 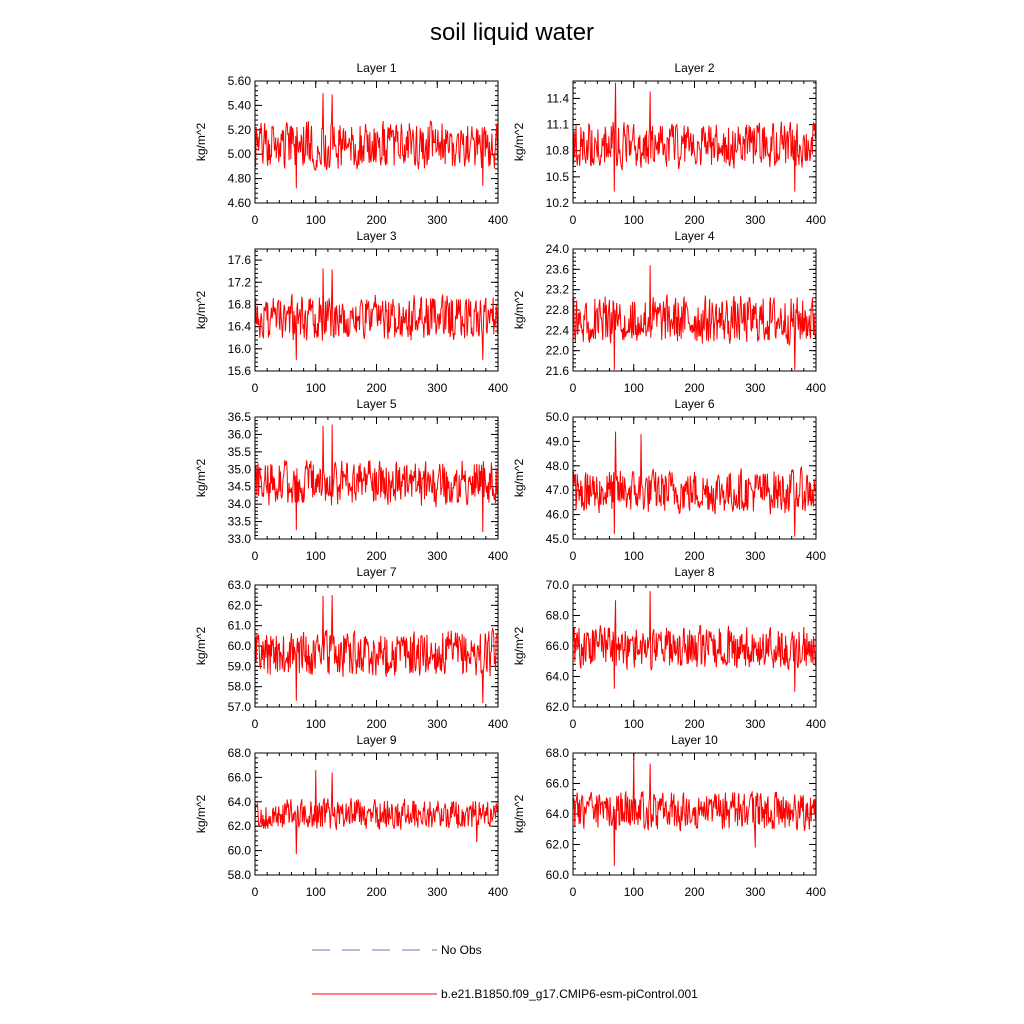 What do you see at coordinates (558, 585) in the screenshot?
I see `y-tick-label: 70.0` at bounding box center [558, 585].